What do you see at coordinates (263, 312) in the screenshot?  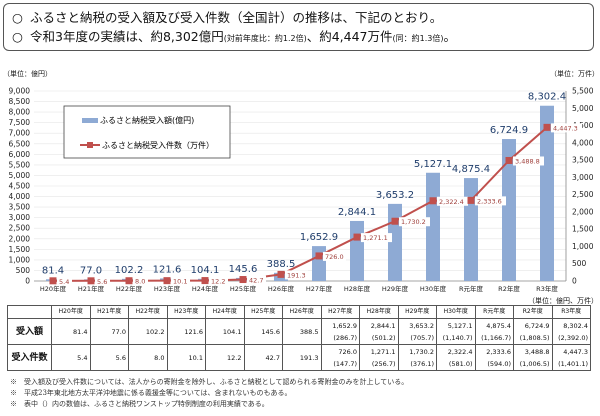 I see `table-column-header: H25年度` at bounding box center [263, 312].